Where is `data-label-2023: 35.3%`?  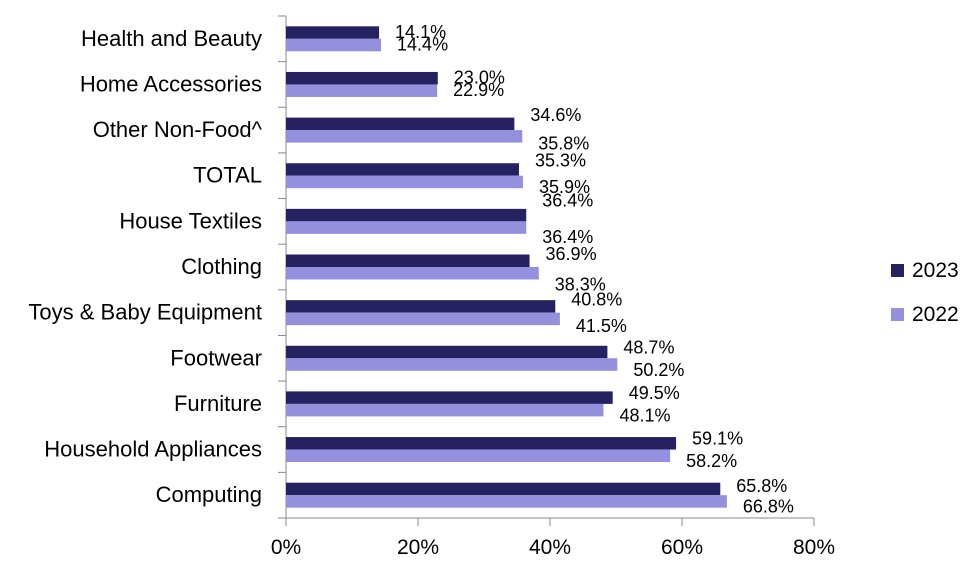
data-label-2023: 35.3% is located at coordinates (560, 161).